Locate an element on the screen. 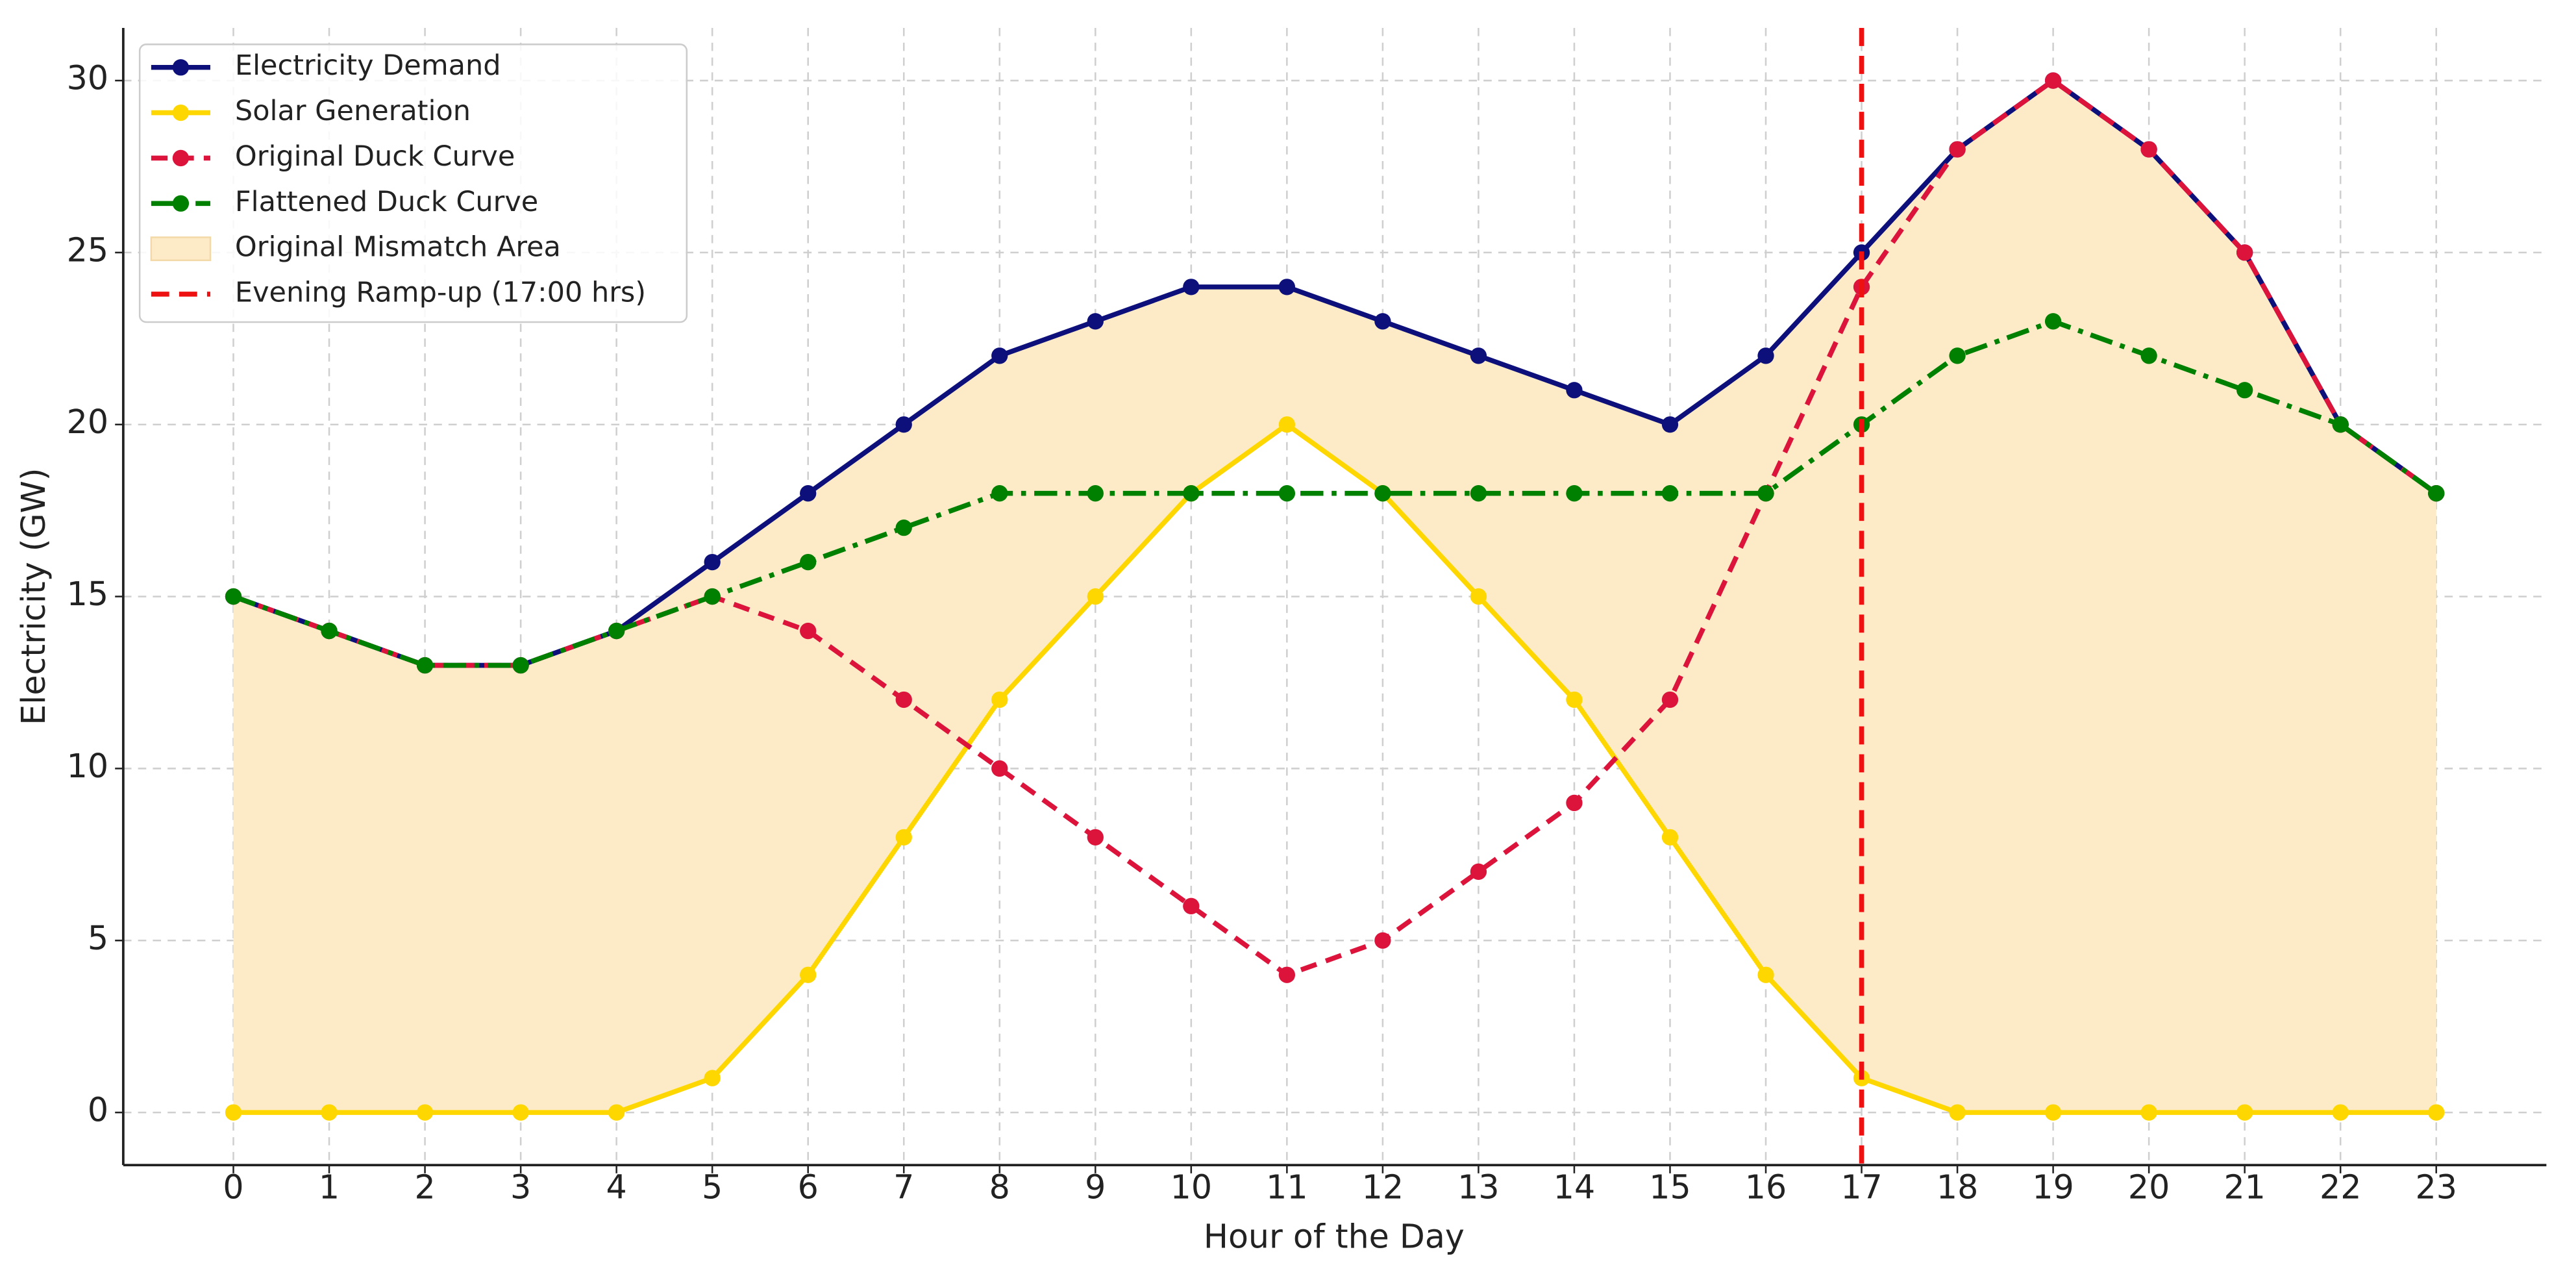 This screenshot has height=1278, width=2576. x-tick-label: 9 is located at coordinates (1095, 1187).